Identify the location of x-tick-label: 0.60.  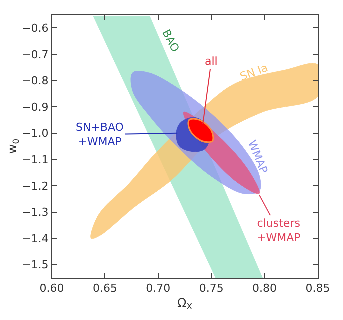
(52, 289).